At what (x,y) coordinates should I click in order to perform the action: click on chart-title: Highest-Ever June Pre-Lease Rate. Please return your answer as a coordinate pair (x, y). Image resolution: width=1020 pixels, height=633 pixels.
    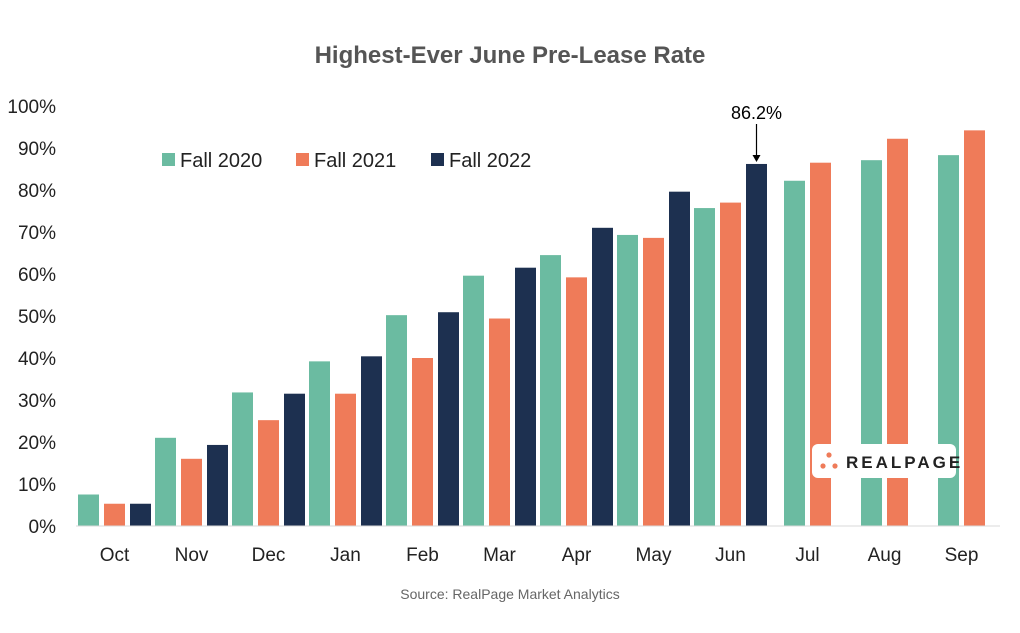
    Looking at the image, I should click on (510, 55).